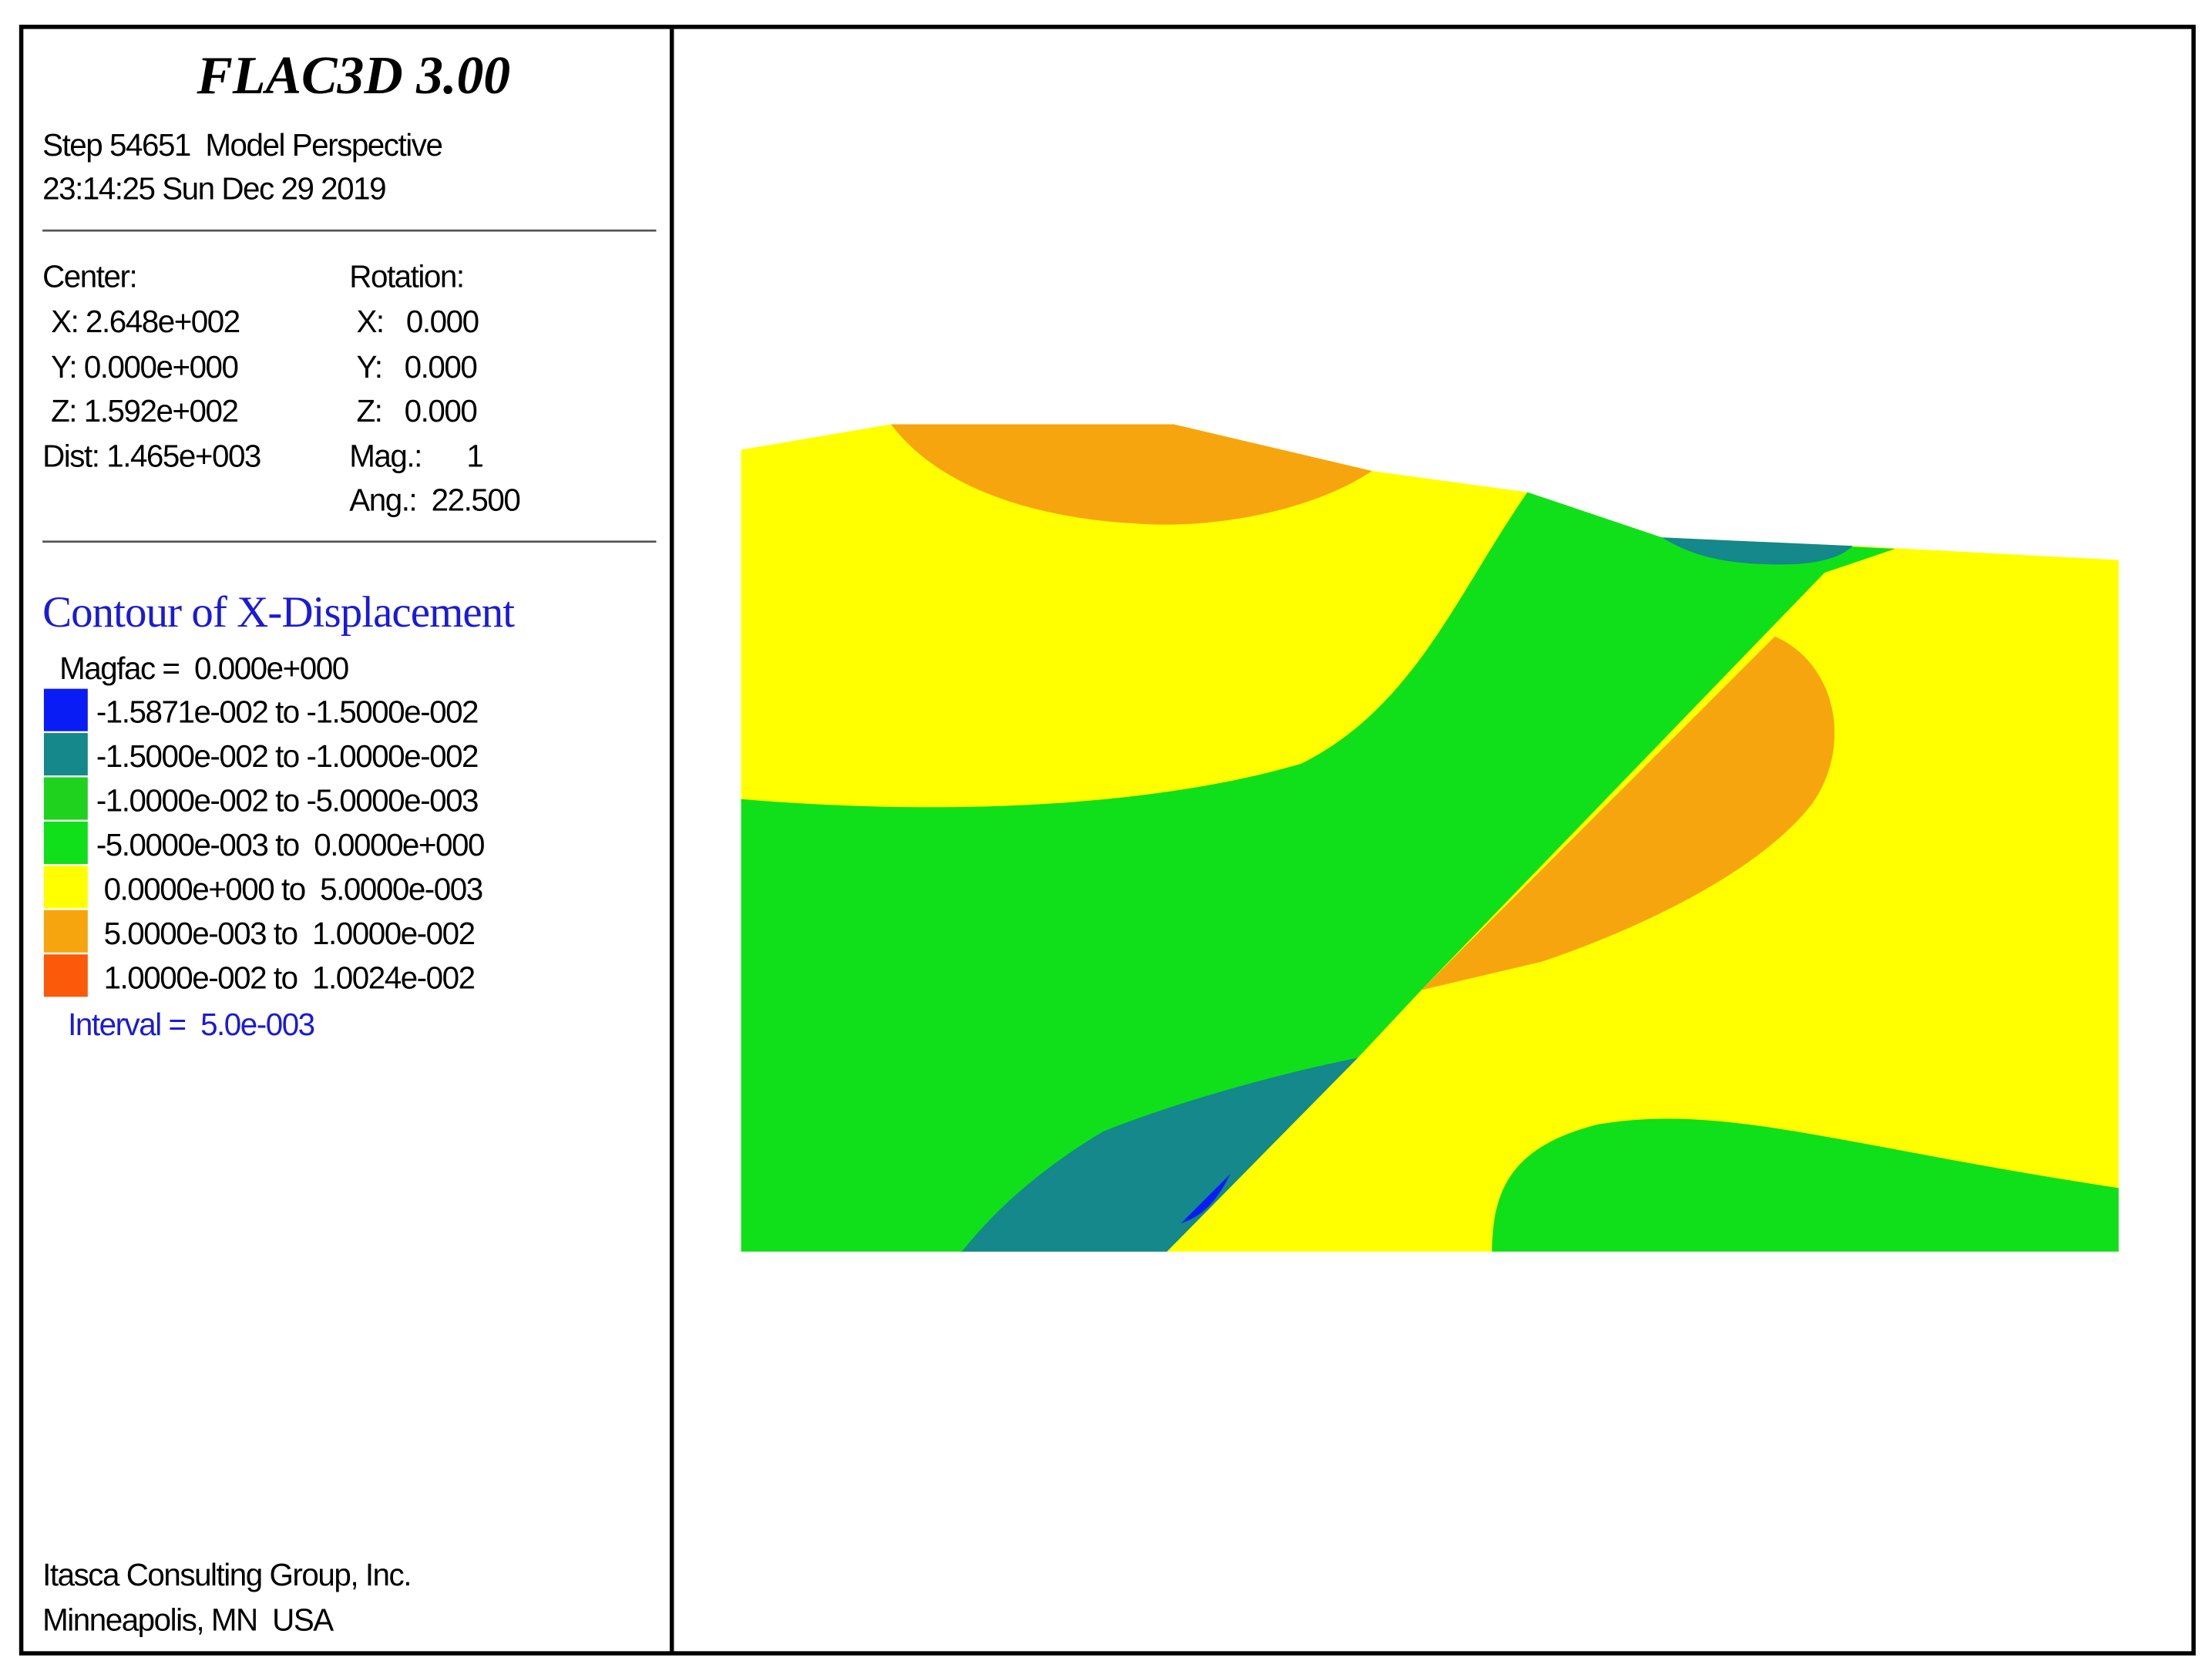 The image size is (2212, 1671). Describe the element at coordinates (144, 367) in the screenshot. I see `center-value: Y: 0.000e+000` at that location.